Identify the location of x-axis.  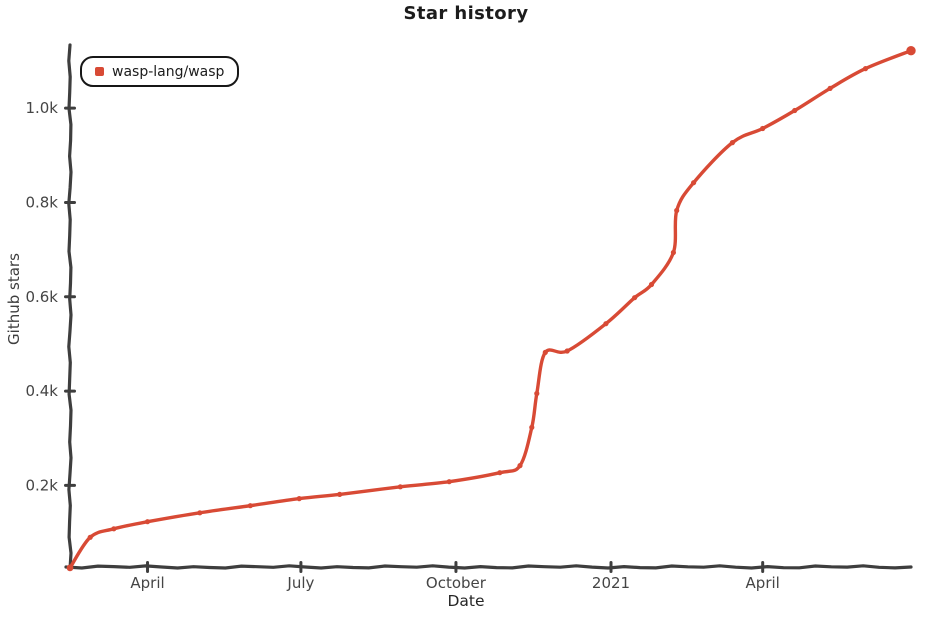
(488, 567).